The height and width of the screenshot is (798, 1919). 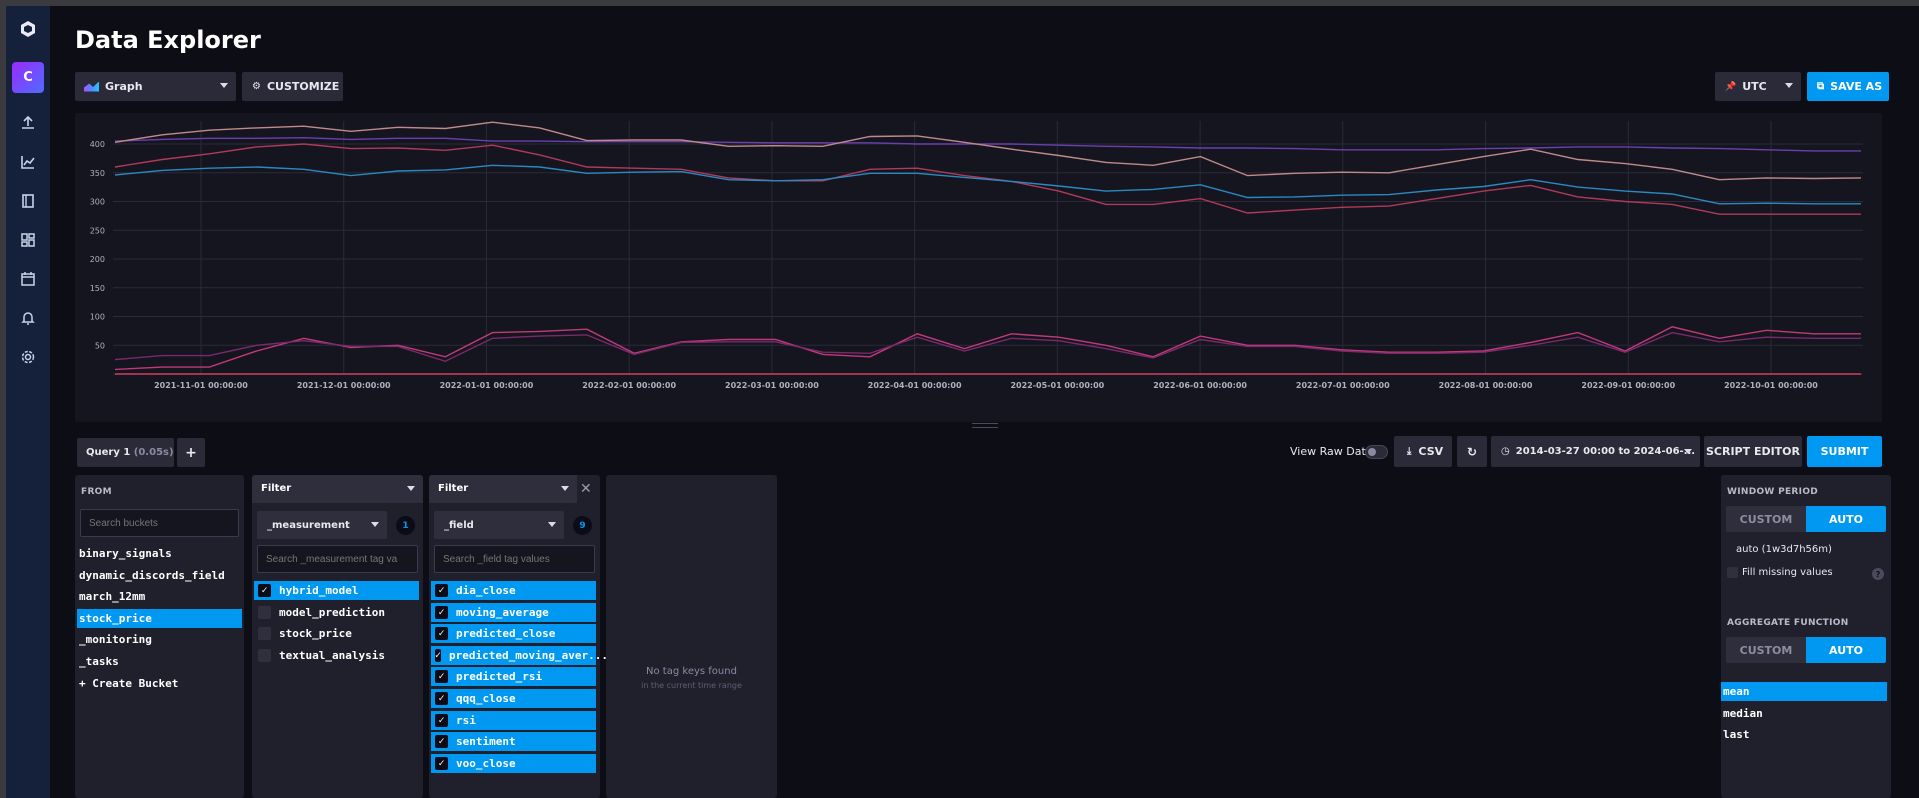 What do you see at coordinates (1766, 650) in the screenshot?
I see `aggregate-custom-button: CUSTOM` at bounding box center [1766, 650].